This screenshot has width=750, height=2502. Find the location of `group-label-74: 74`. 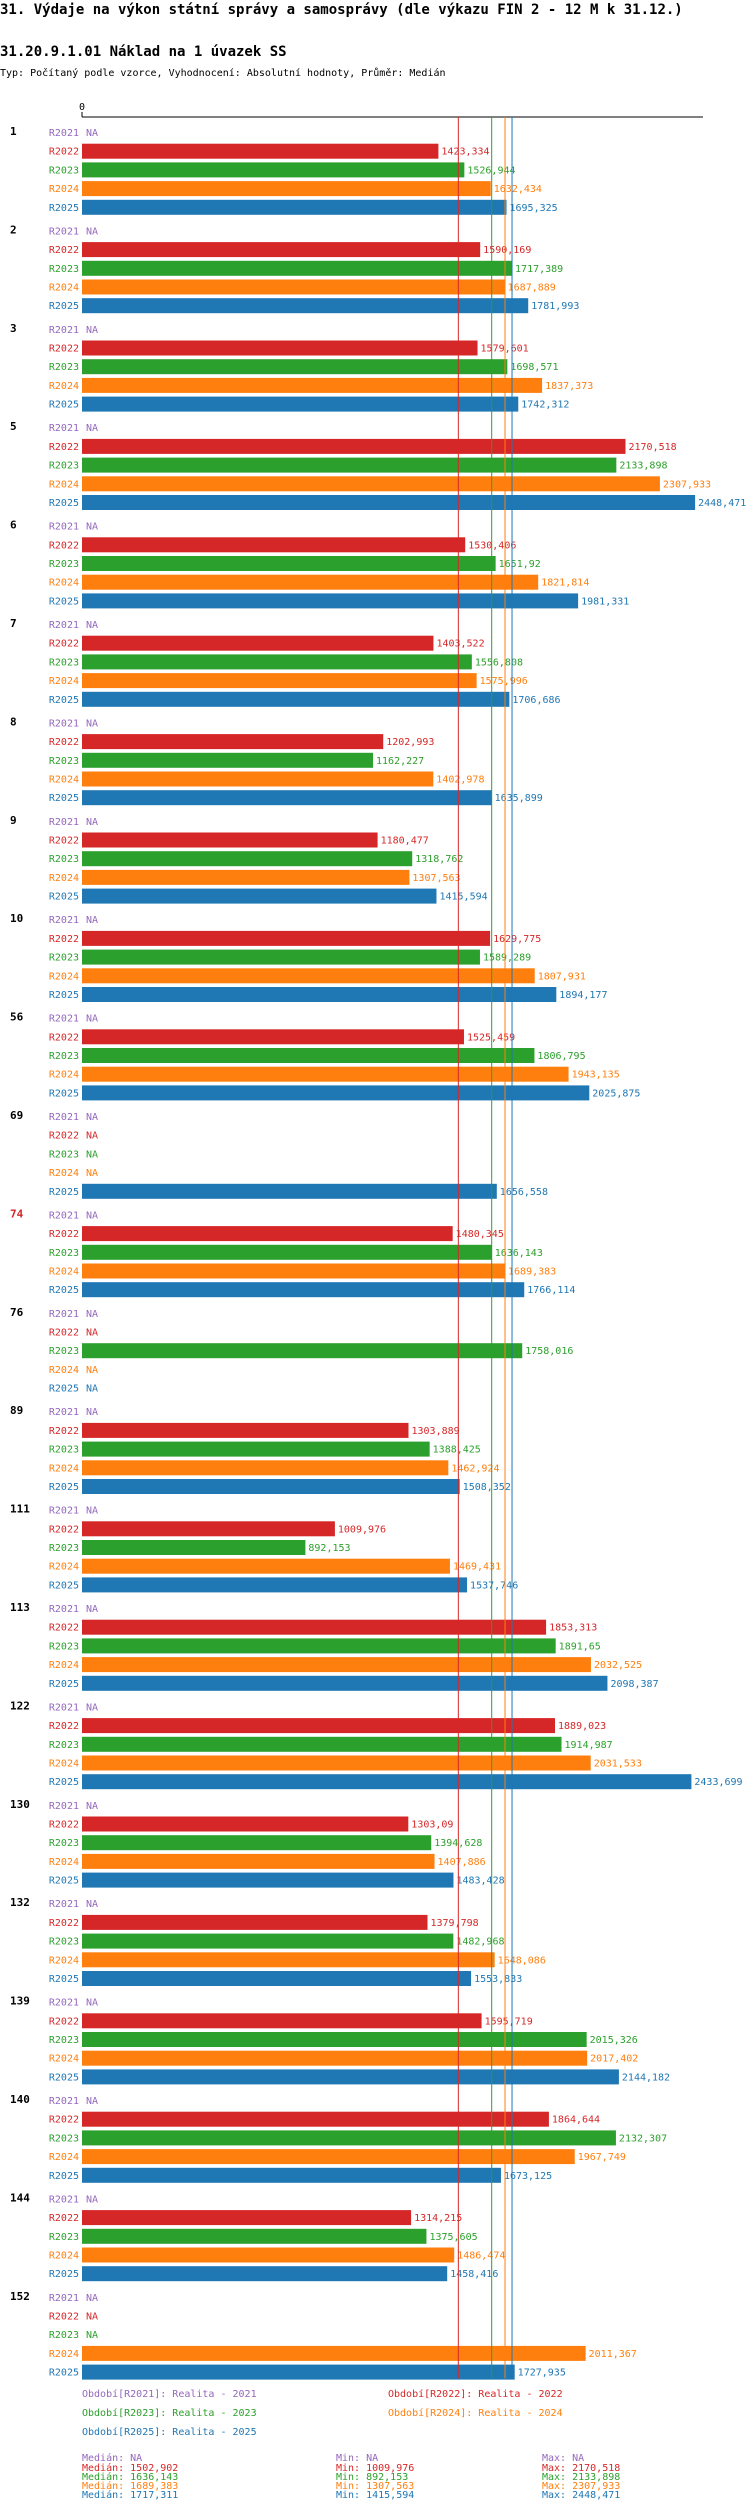

group-label-74: 74 is located at coordinates (17, 1213).